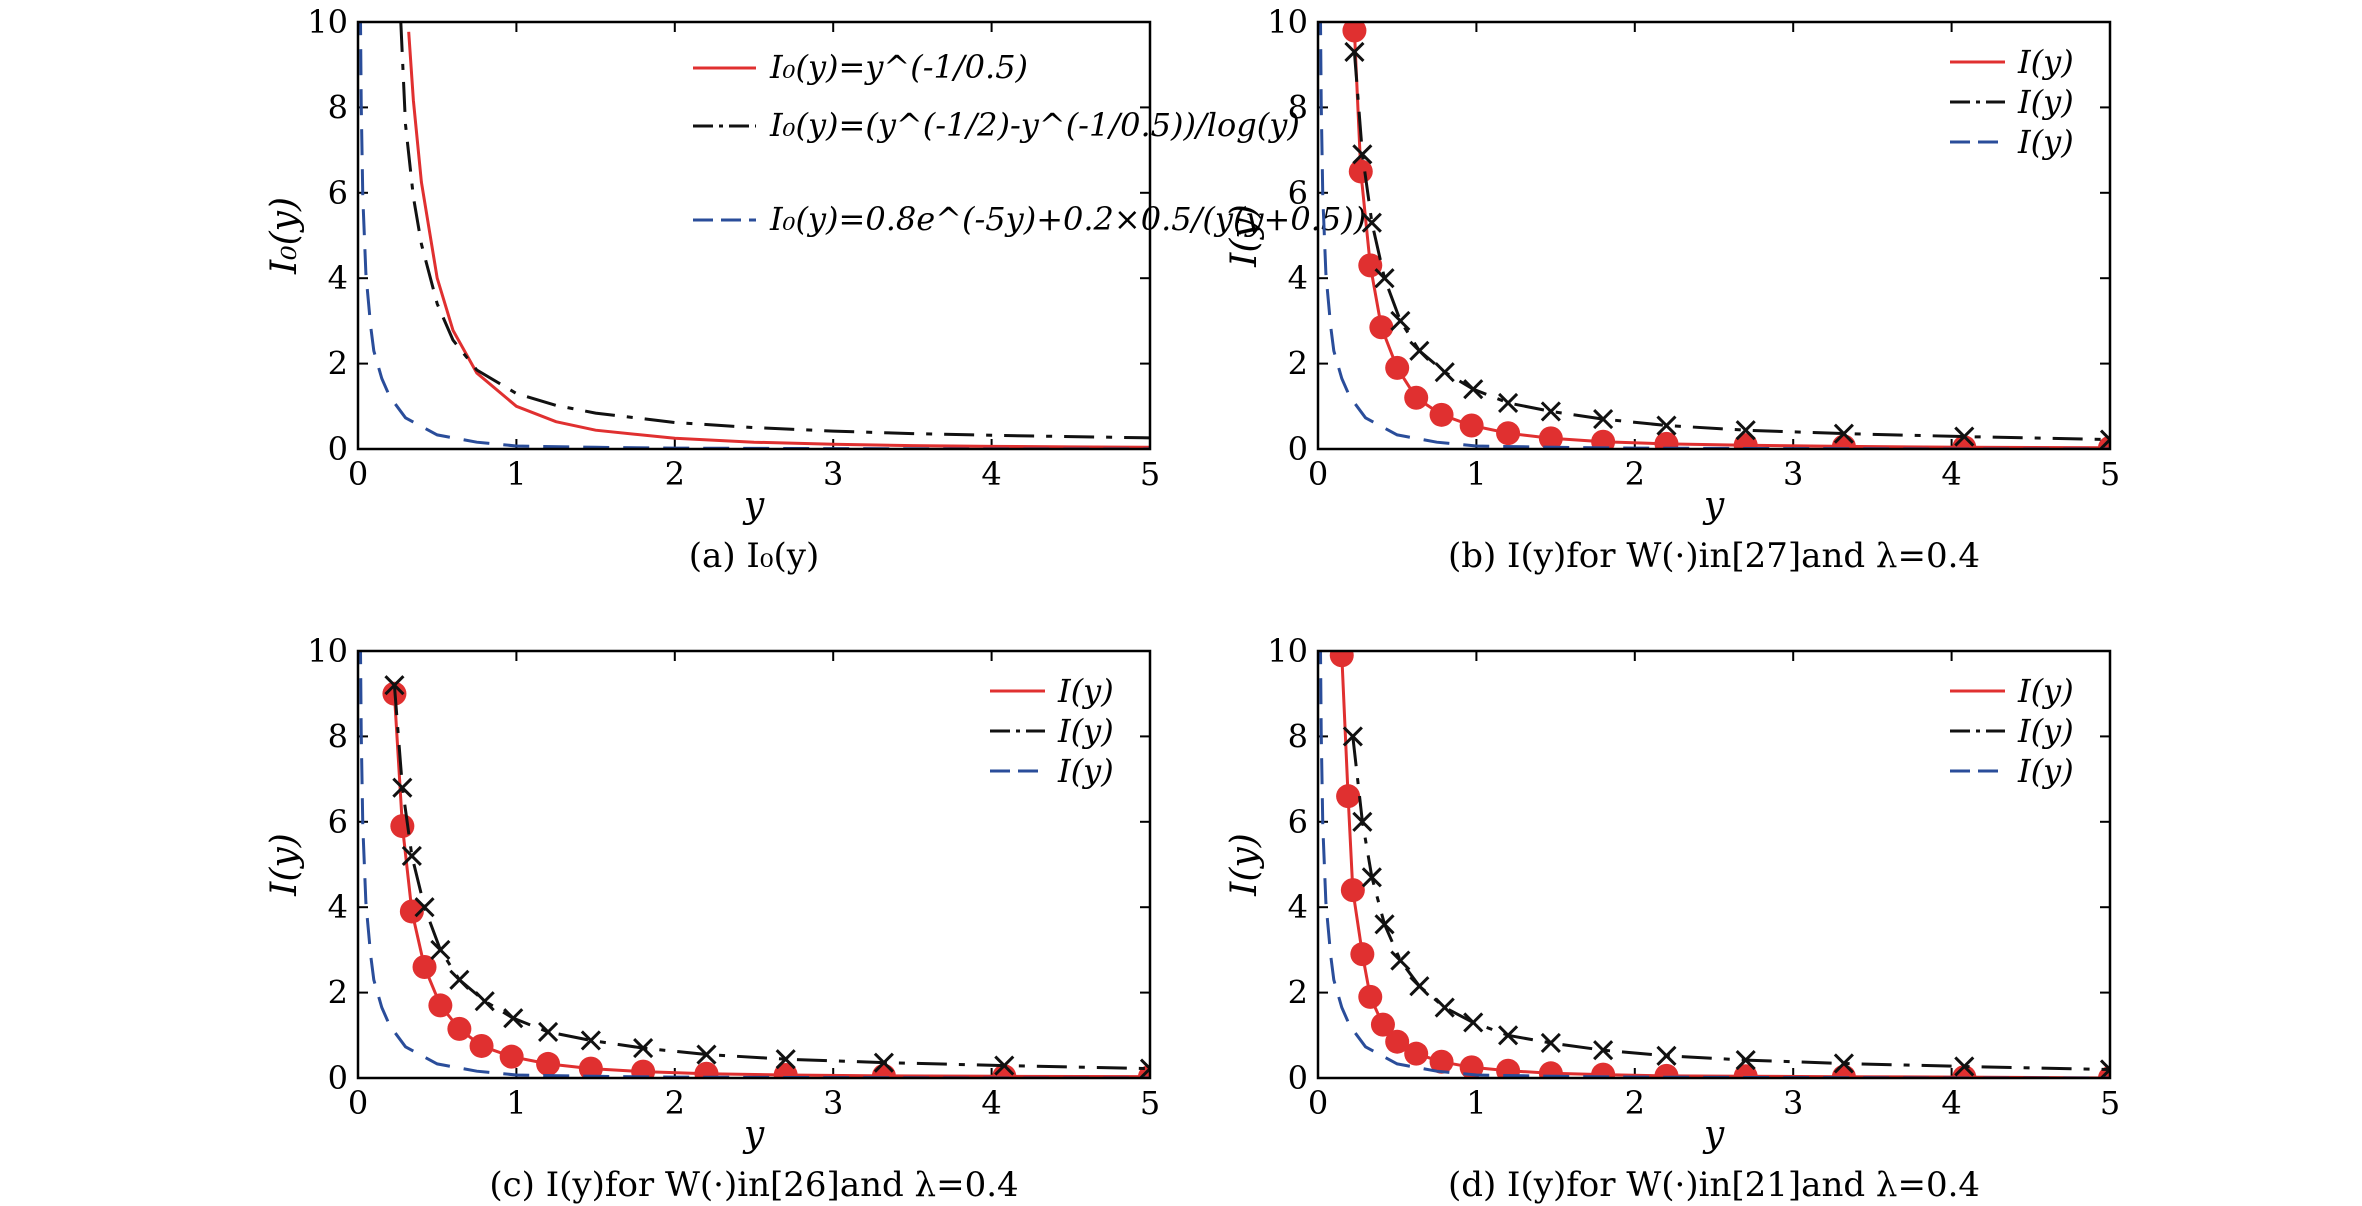 Image resolution: width=2362 pixels, height=1206 pixels. I want to click on x-tick-label: 1, so click(516, 474).